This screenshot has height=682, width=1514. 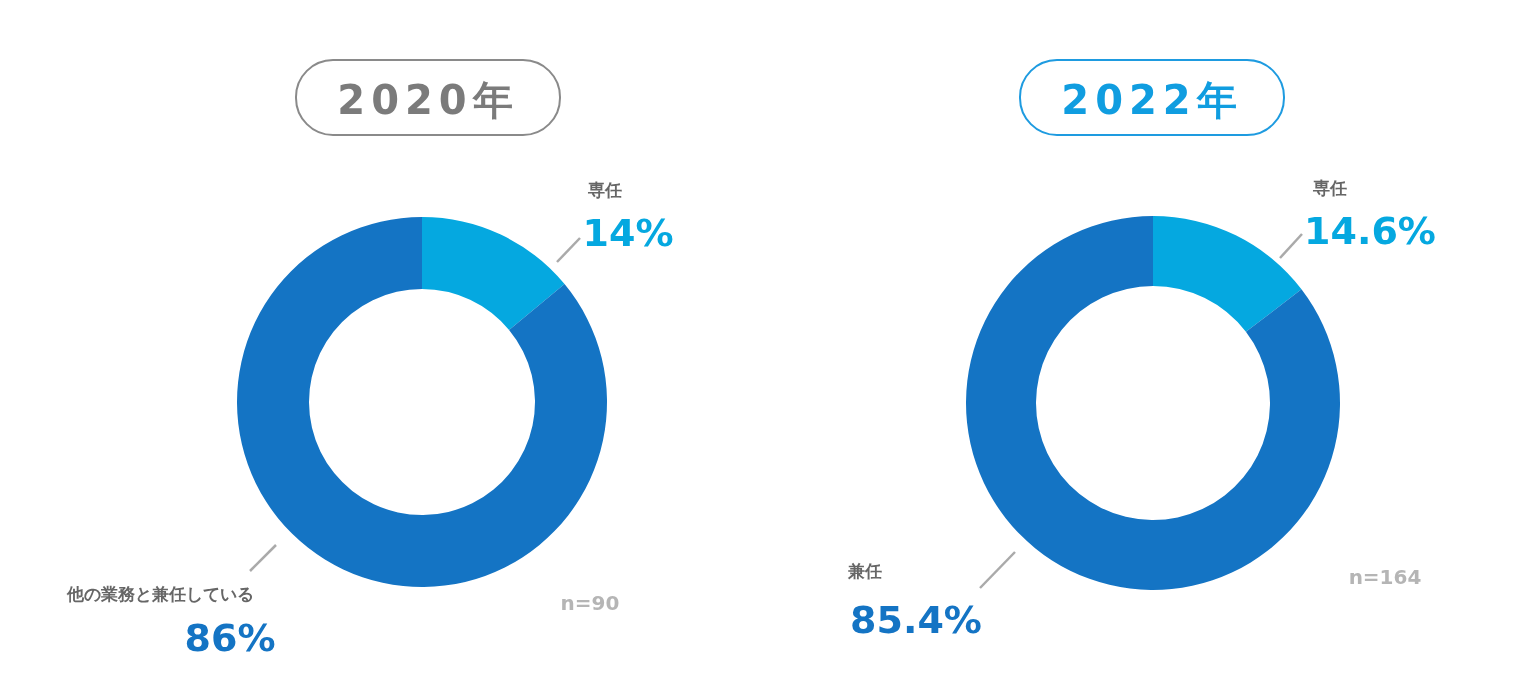 What do you see at coordinates (159, 594) in the screenshot?
I see `slice-label: 他の業務と兼任している` at bounding box center [159, 594].